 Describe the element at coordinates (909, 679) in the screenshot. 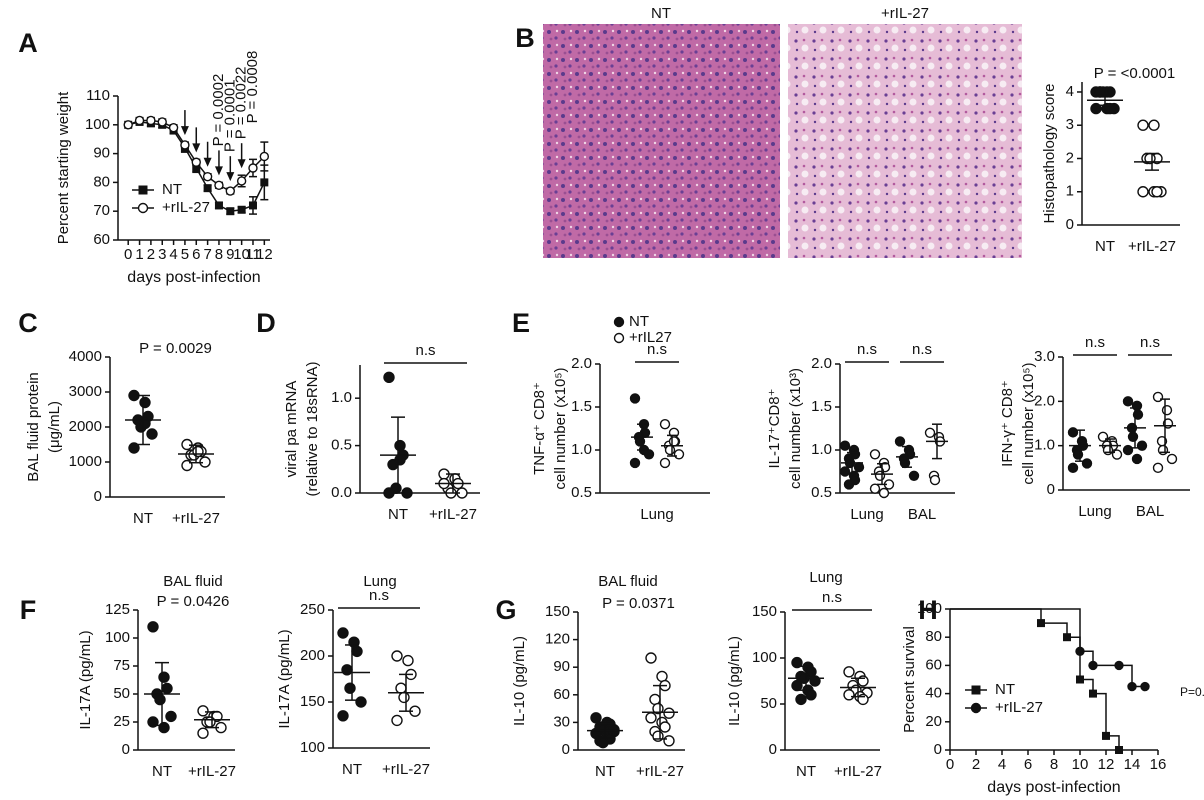

I see `y-axis-label: Percent survival` at that location.